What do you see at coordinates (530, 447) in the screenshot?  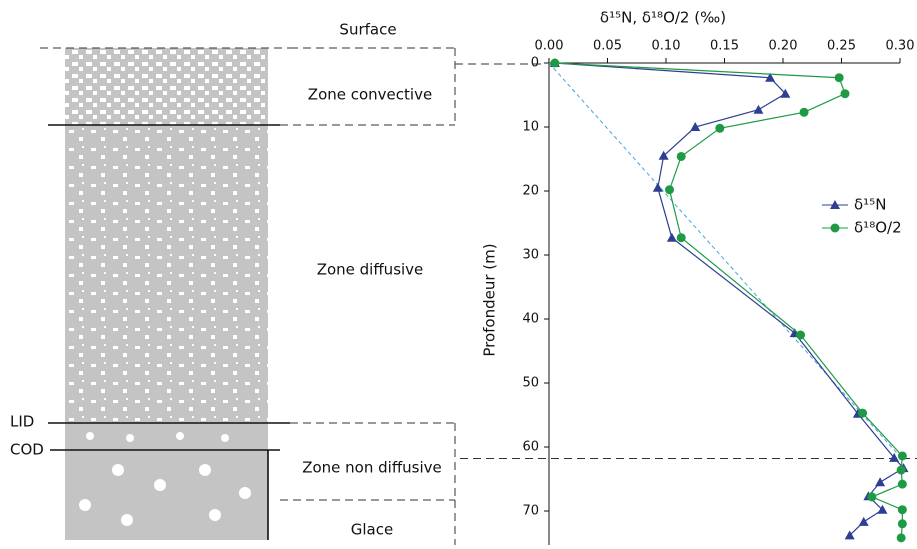 I see `y-tick-label: 60` at bounding box center [530, 447].